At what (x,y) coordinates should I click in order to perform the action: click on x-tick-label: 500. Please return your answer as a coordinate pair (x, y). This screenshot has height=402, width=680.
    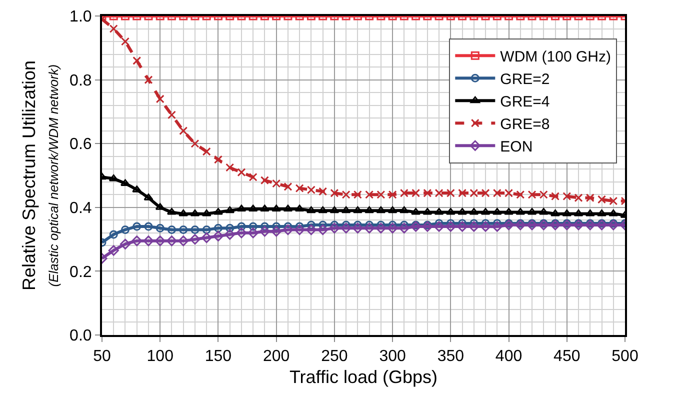
    Looking at the image, I should click on (625, 357).